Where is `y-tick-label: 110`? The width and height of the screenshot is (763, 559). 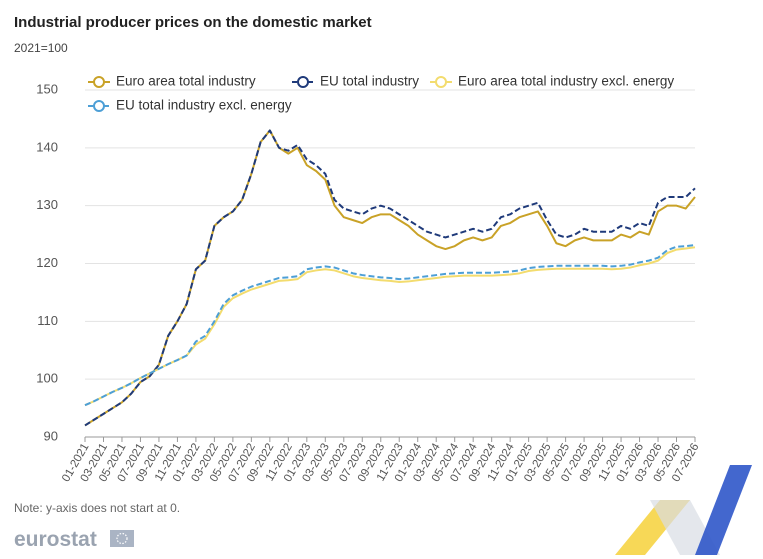
y-tick-label: 110 is located at coordinates (47, 320).